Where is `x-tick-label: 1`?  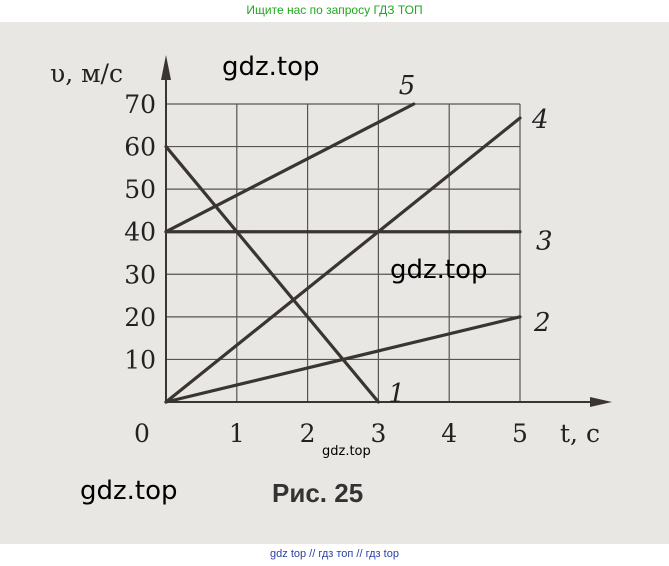
x-tick-label: 1 is located at coordinates (237, 433).